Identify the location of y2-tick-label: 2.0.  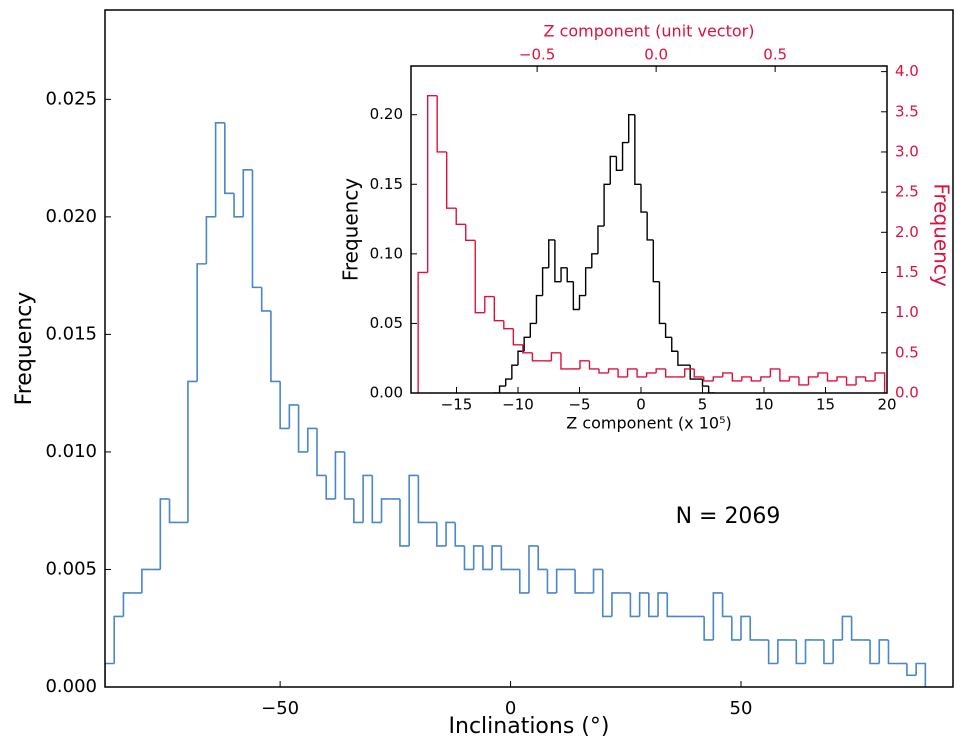
(907, 232).